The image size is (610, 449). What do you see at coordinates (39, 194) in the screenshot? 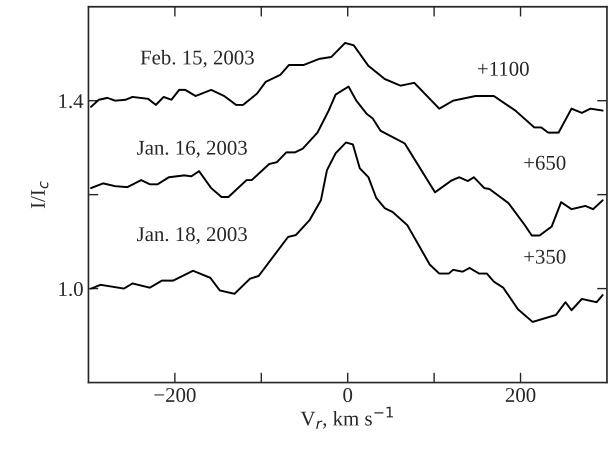
I see `y-axis-title: I/I$_{c}$` at bounding box center [39, 194].